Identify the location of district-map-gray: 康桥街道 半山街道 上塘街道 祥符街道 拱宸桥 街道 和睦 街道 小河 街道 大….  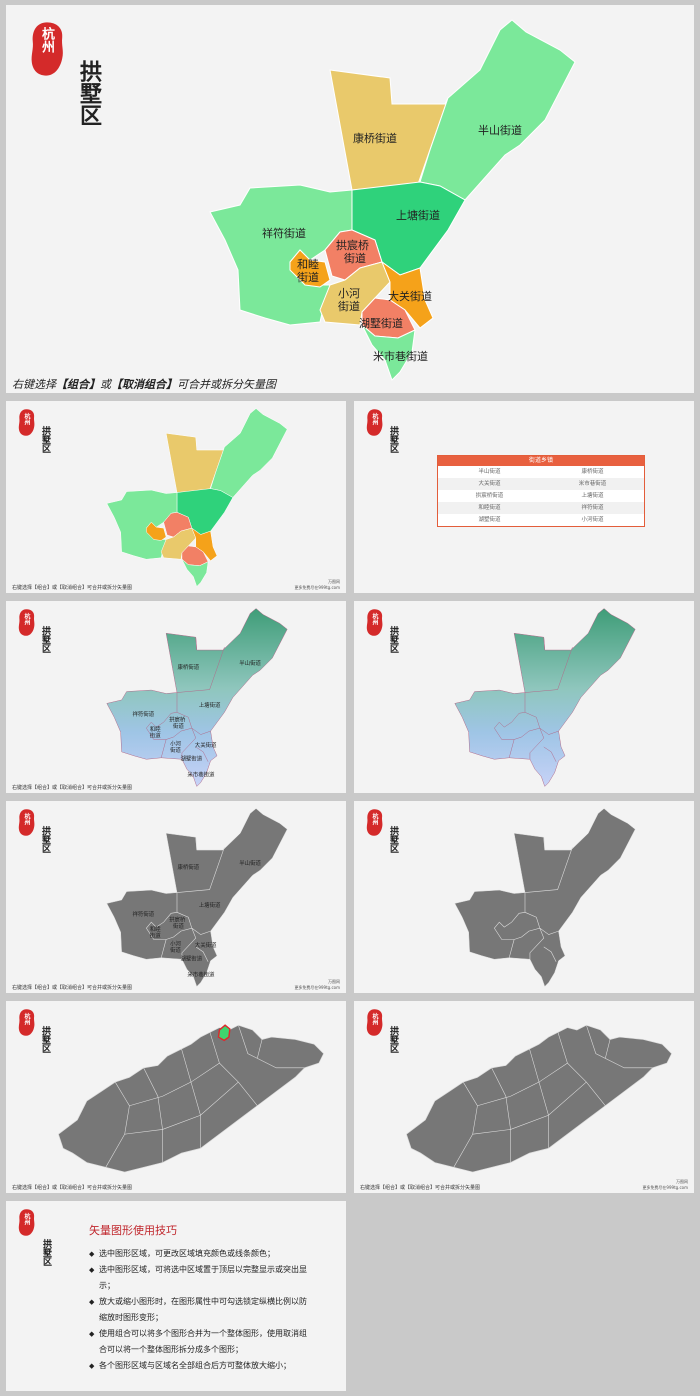
(197, 897).